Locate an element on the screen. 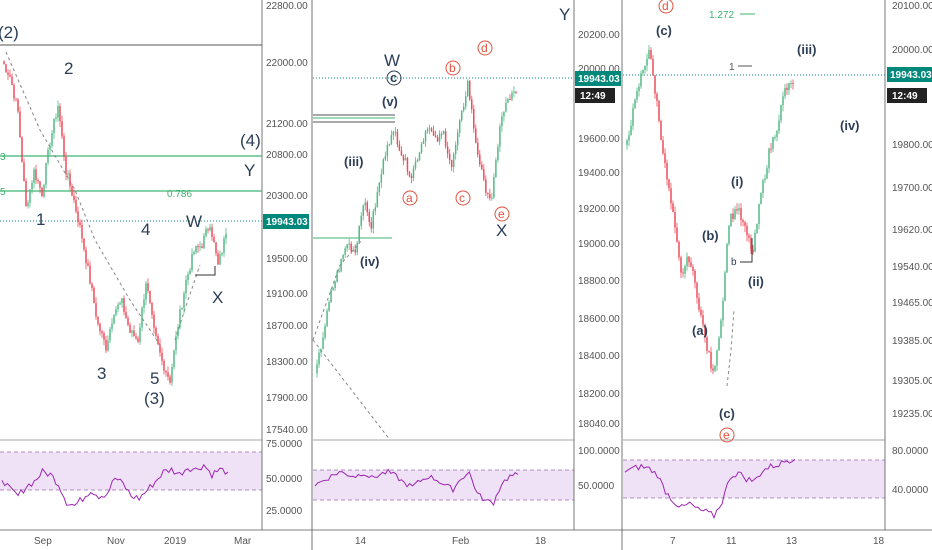 Image resolution: width=932 pixels, height=550 pixels. wave-label: 4 is located at coordinates (145, 229).